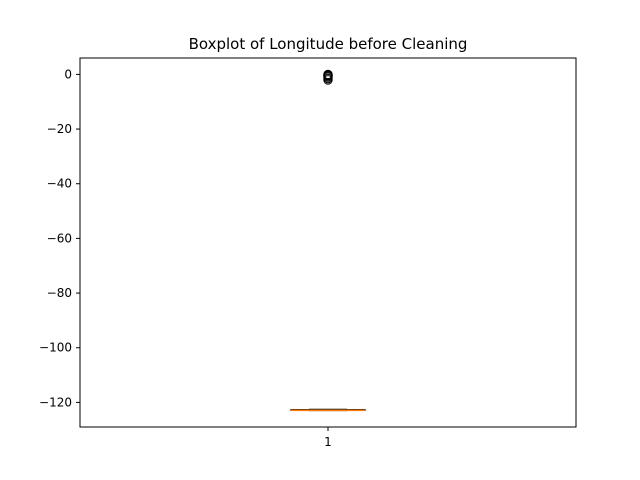 The width and height of the screenshot is (640, 480). What do you see at coordinates (55, 402) in the screenshot?
I see `y-tick-label: −120` at bounding box center [55, 402].